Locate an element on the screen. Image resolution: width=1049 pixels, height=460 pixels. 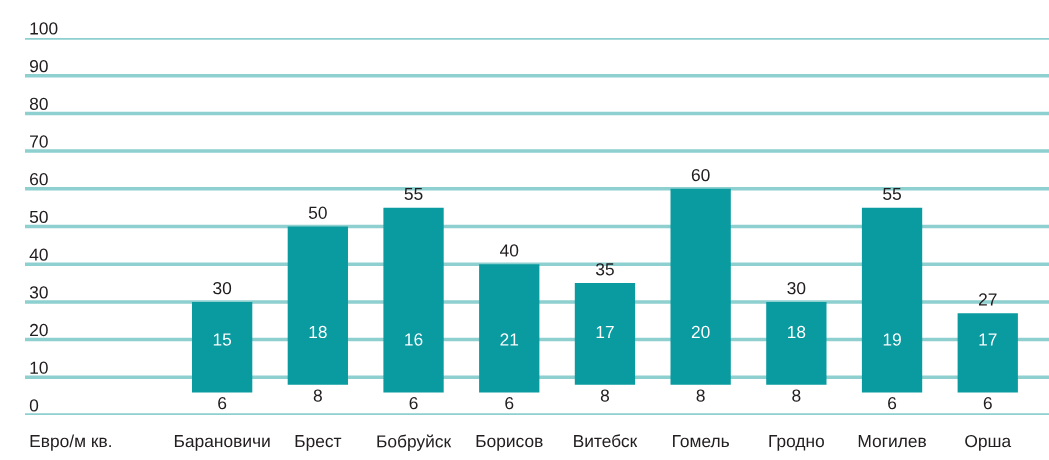
x-tick-label: Орша is located at coordinates (988, 442).